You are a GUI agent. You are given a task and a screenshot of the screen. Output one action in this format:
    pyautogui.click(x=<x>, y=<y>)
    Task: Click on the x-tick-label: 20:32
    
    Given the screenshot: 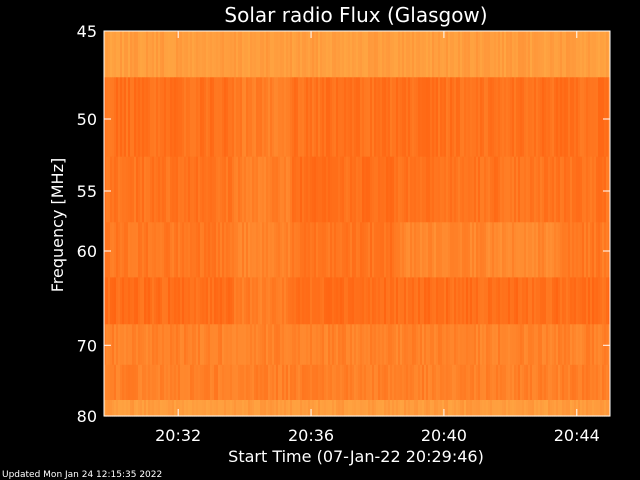 What is the action you would take?
    pyautogui.click(x=178, y=435)
    